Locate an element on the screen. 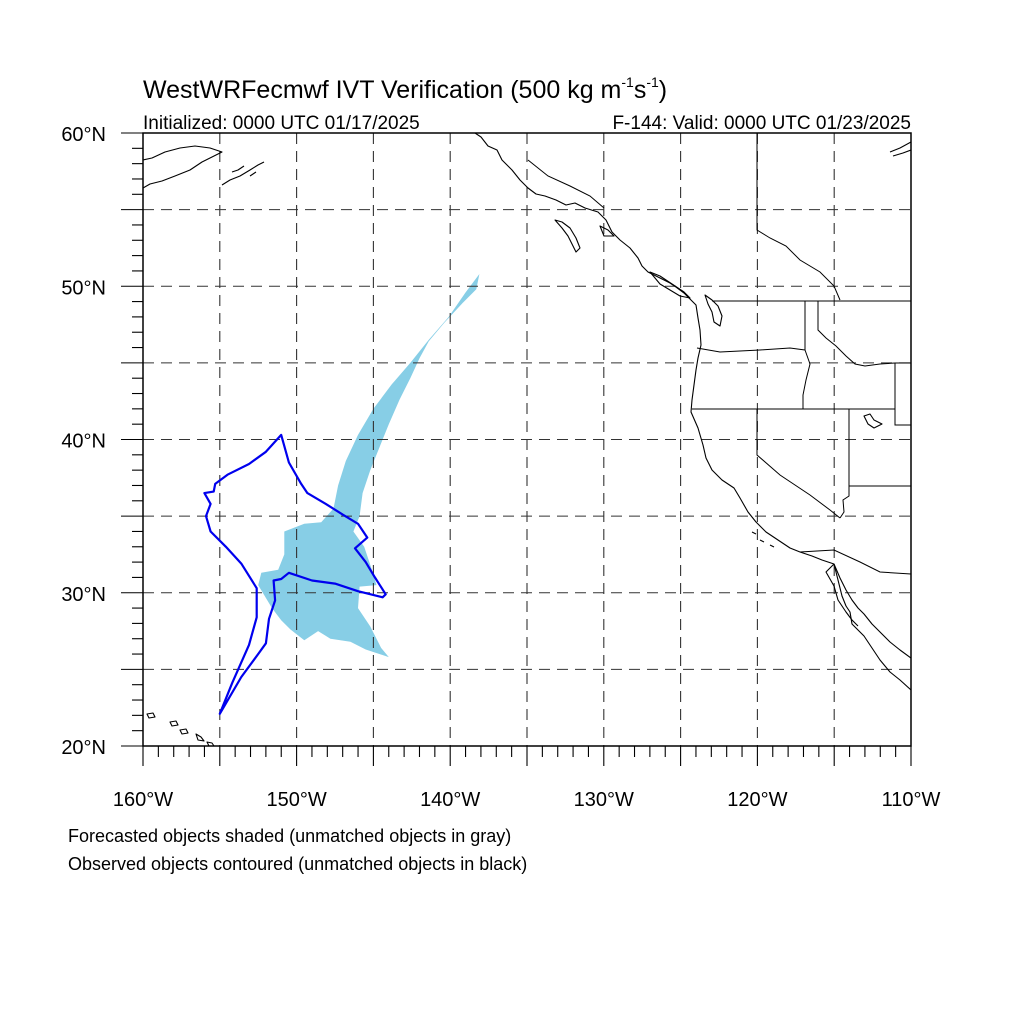 This screenshot has width=1024, height=1024. lon-tick-label: 130°W is located at coordinates (604, 800).